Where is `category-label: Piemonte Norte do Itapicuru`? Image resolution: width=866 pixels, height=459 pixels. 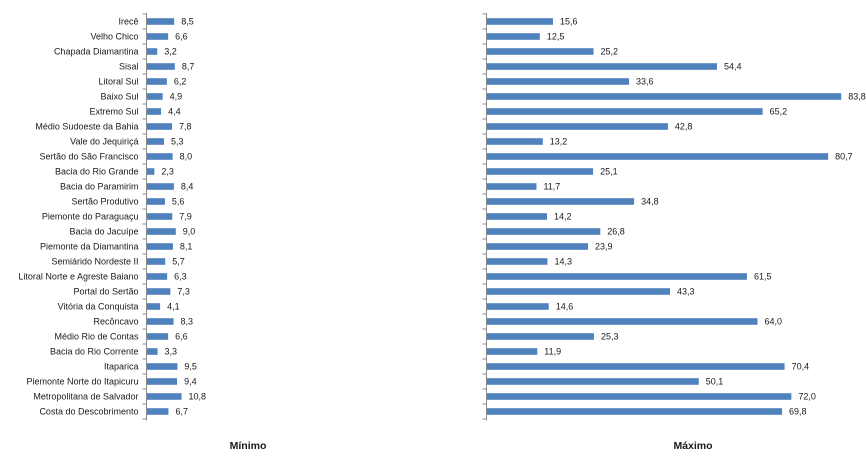
category-label: Piemonte Norte do Itapicuru is located at coordinates (82, 382).